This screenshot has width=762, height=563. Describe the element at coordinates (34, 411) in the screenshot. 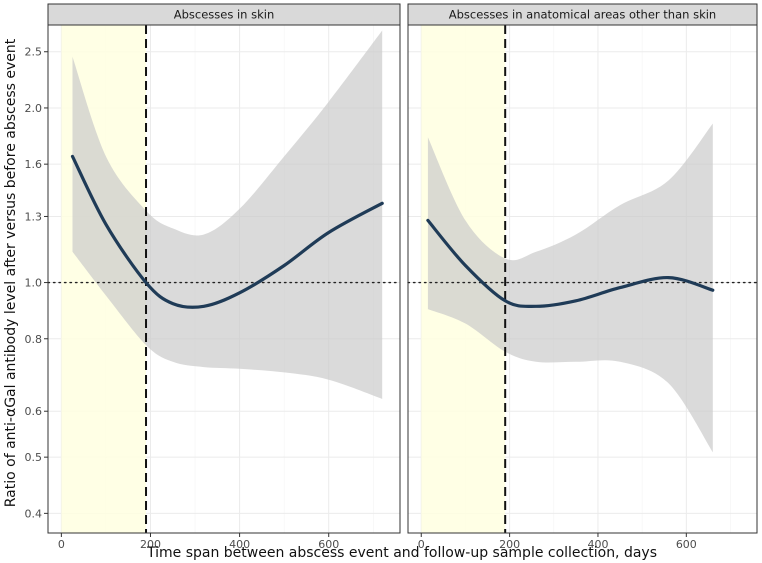

I see `y-tick-label: 0.6` at that location.